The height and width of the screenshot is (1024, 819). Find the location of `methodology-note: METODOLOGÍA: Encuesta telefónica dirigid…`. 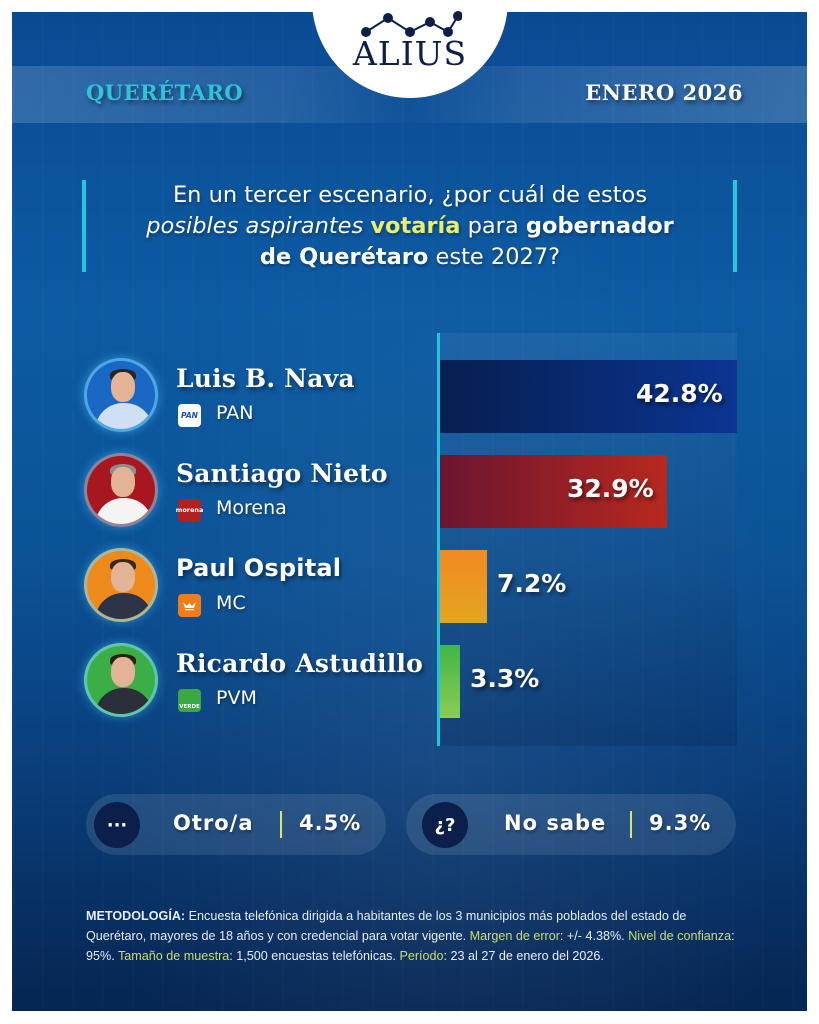

methodology-note: METODOLOGÍA: Encuesta telefónica dirigid… is located at coordinates (410, 936).